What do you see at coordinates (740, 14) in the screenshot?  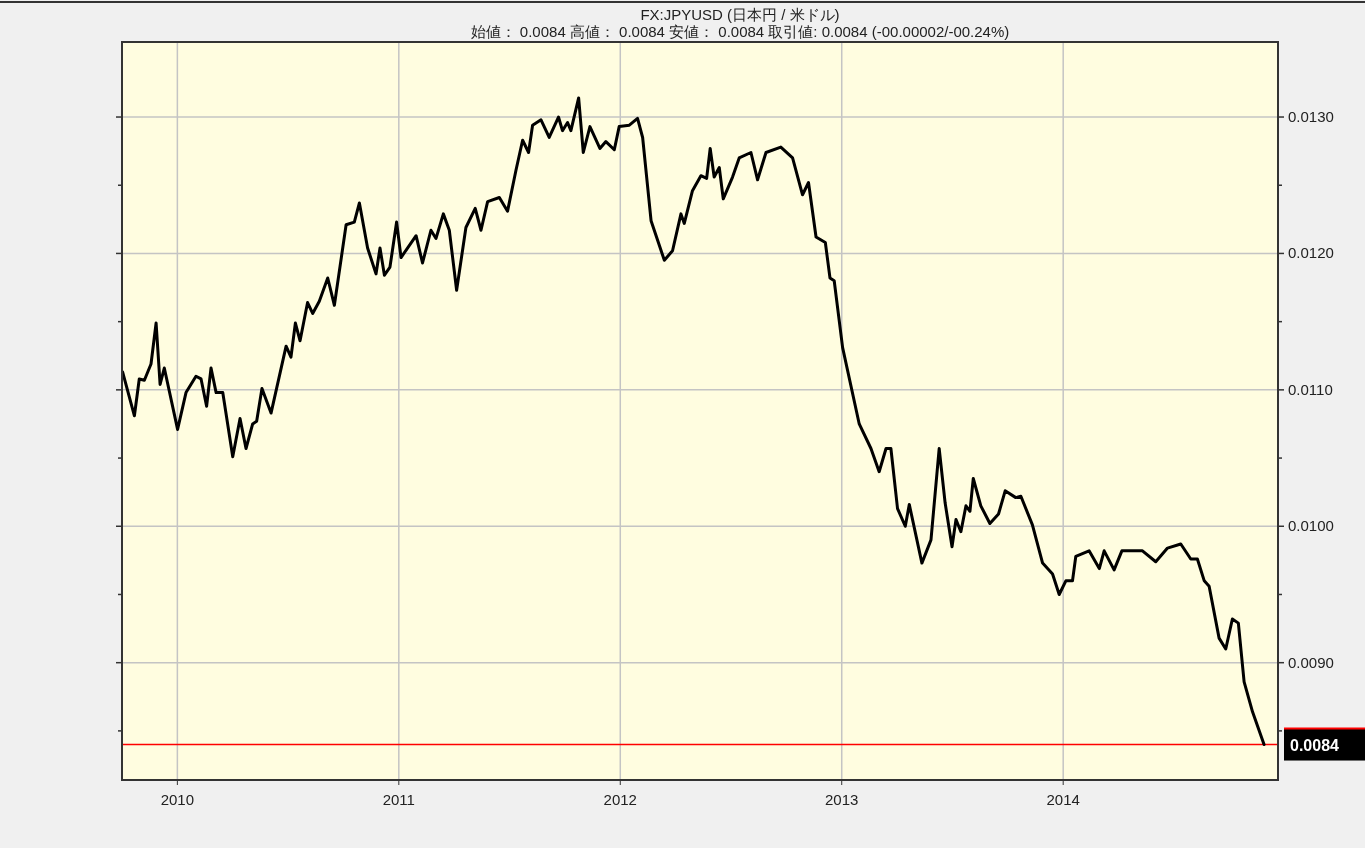 I see `chart-title: FX:JPYUSD (日本円 / 米ドル)` at bounding box center [740, 14].